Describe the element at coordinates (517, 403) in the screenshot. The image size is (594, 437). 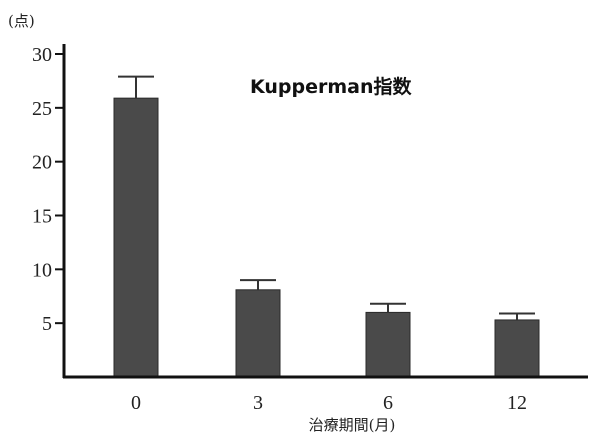
I see `x-tick-label-12: 12` at that location.